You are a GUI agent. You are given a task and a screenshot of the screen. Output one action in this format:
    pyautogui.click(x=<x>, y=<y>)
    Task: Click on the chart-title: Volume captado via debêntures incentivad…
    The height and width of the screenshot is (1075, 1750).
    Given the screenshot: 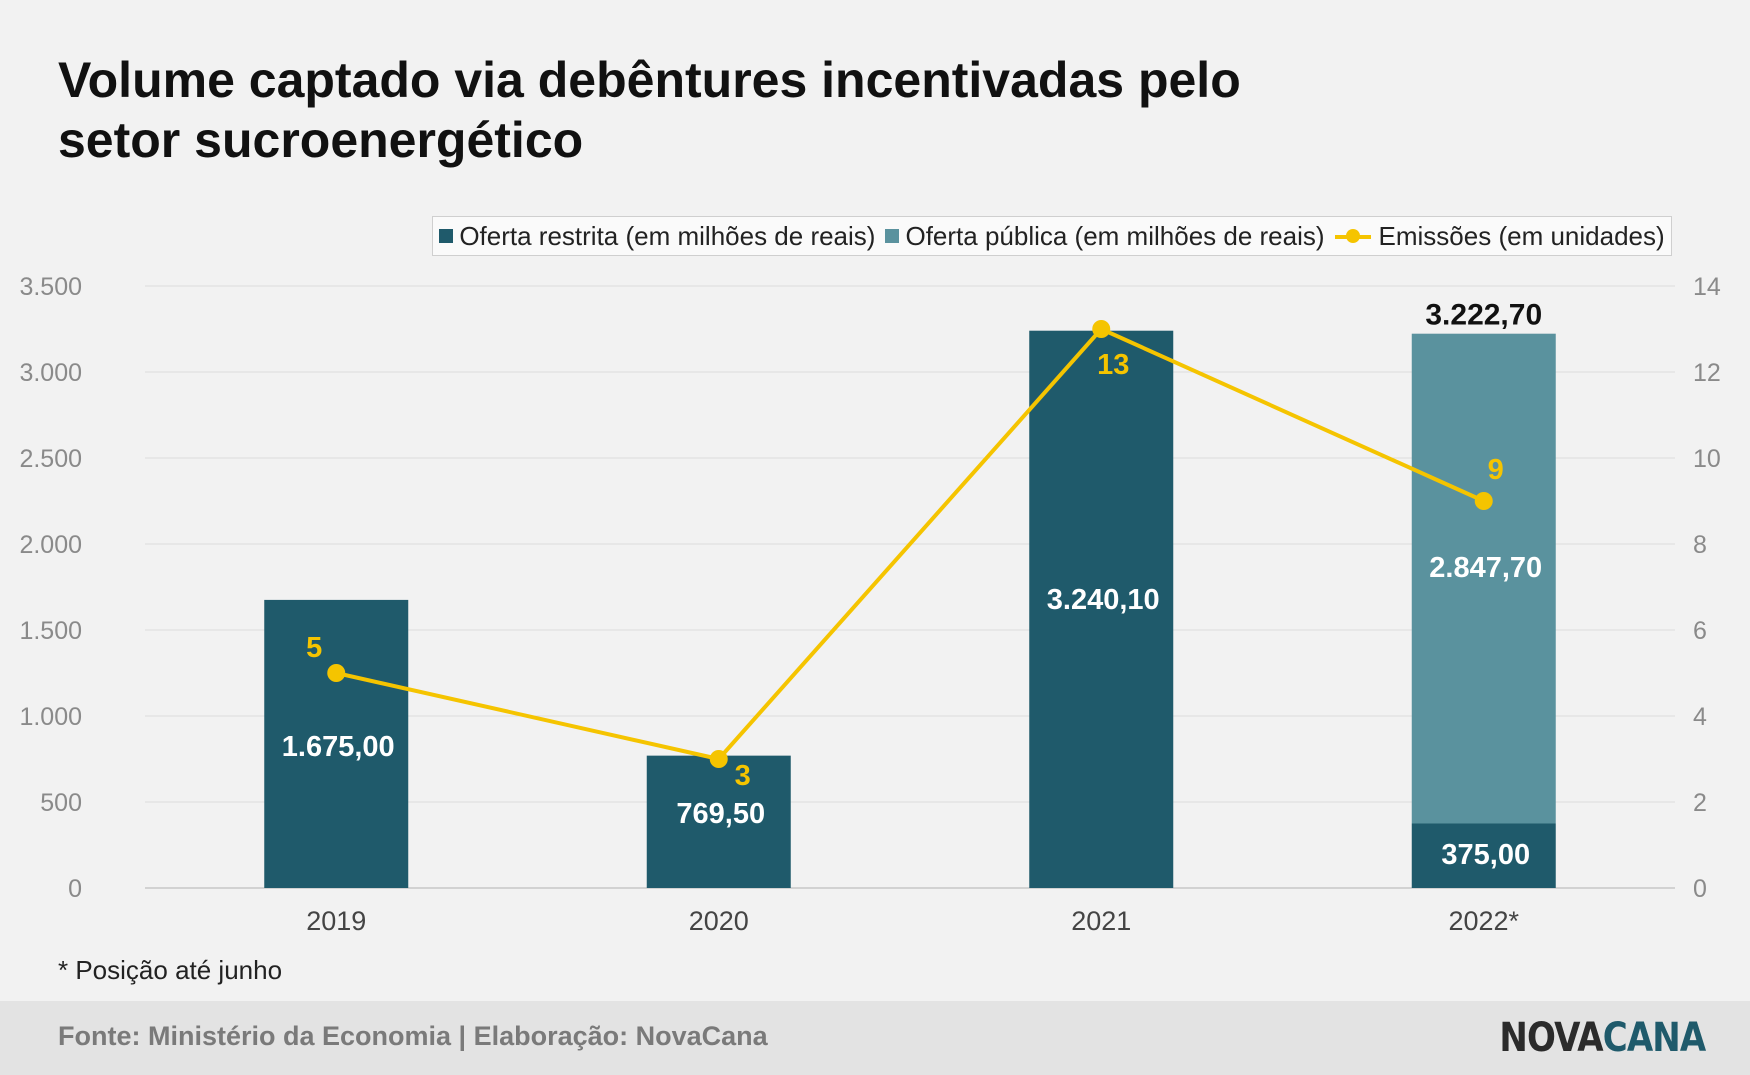 What is the action you would take?
    pyautogui.click(x=758, y=110)
    